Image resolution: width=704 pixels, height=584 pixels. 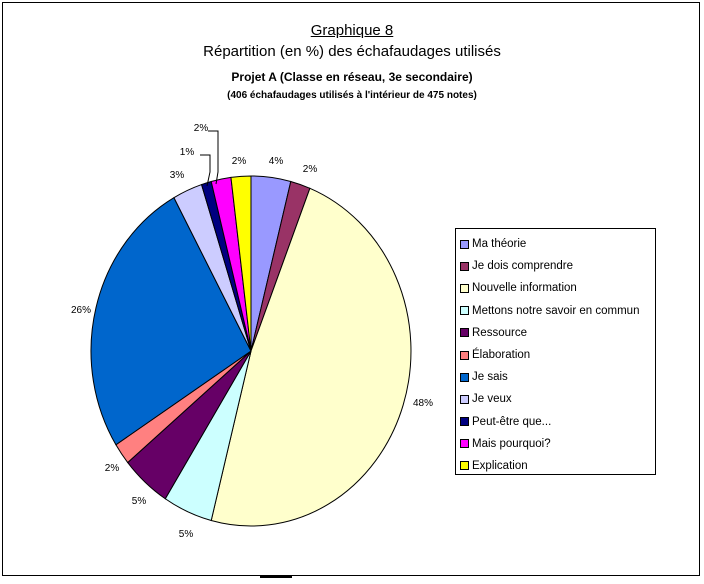 I want to click on frame-tab, so click(x=276, y=577).